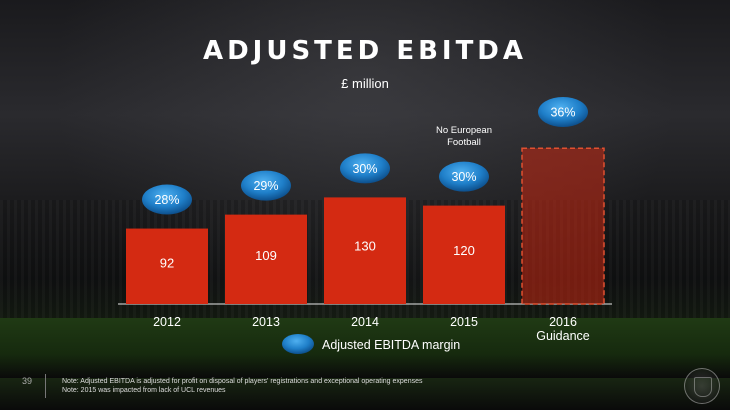  I want to click on chart-subtitle: £ million, so click(365, 83).